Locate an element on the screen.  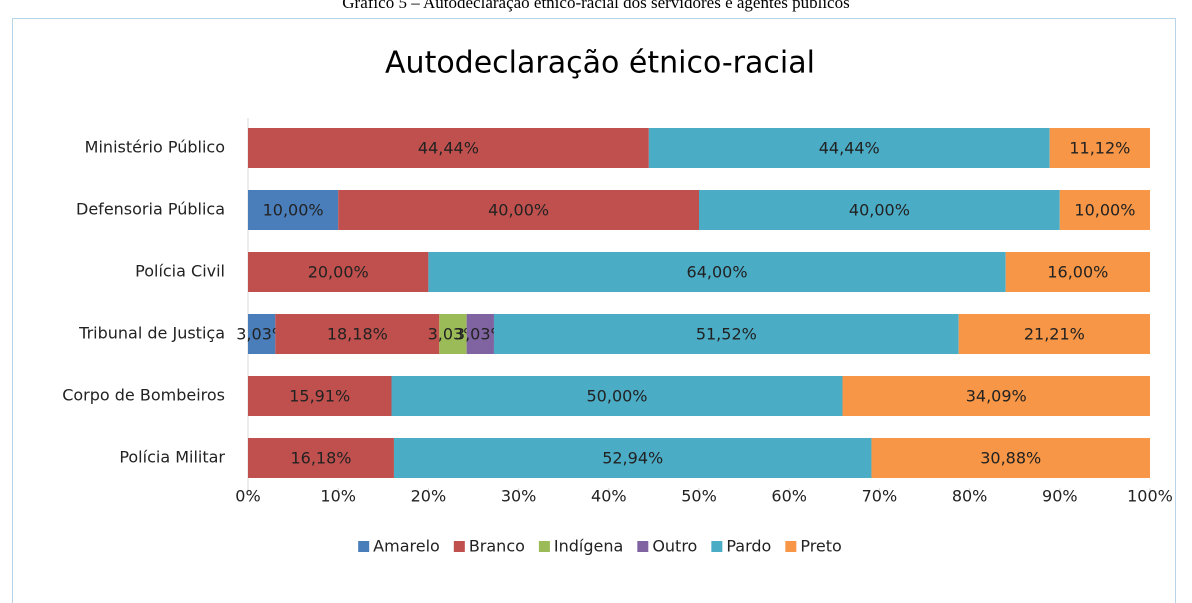
value-label: 34,09% is located at coordinates (996, 396).